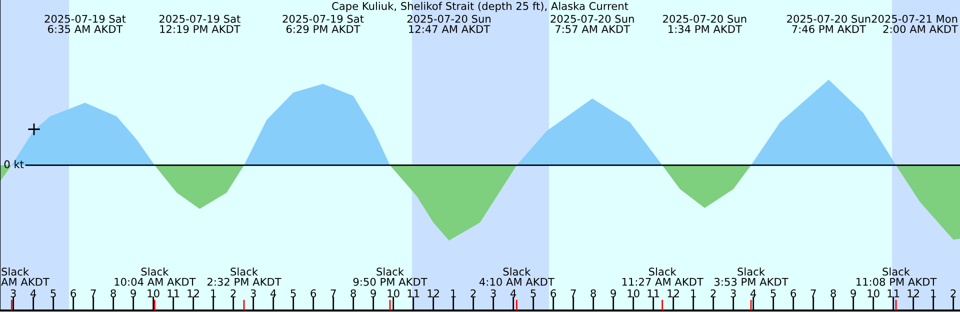 The image size is (960, 312). What do you see at coordinates (480, 7) in the screenshot?
I see `chart-title: Cape Kuliuk, Shelikof Strait (depth 25 ft), Alaska Current` at bounding box center [480, 7].